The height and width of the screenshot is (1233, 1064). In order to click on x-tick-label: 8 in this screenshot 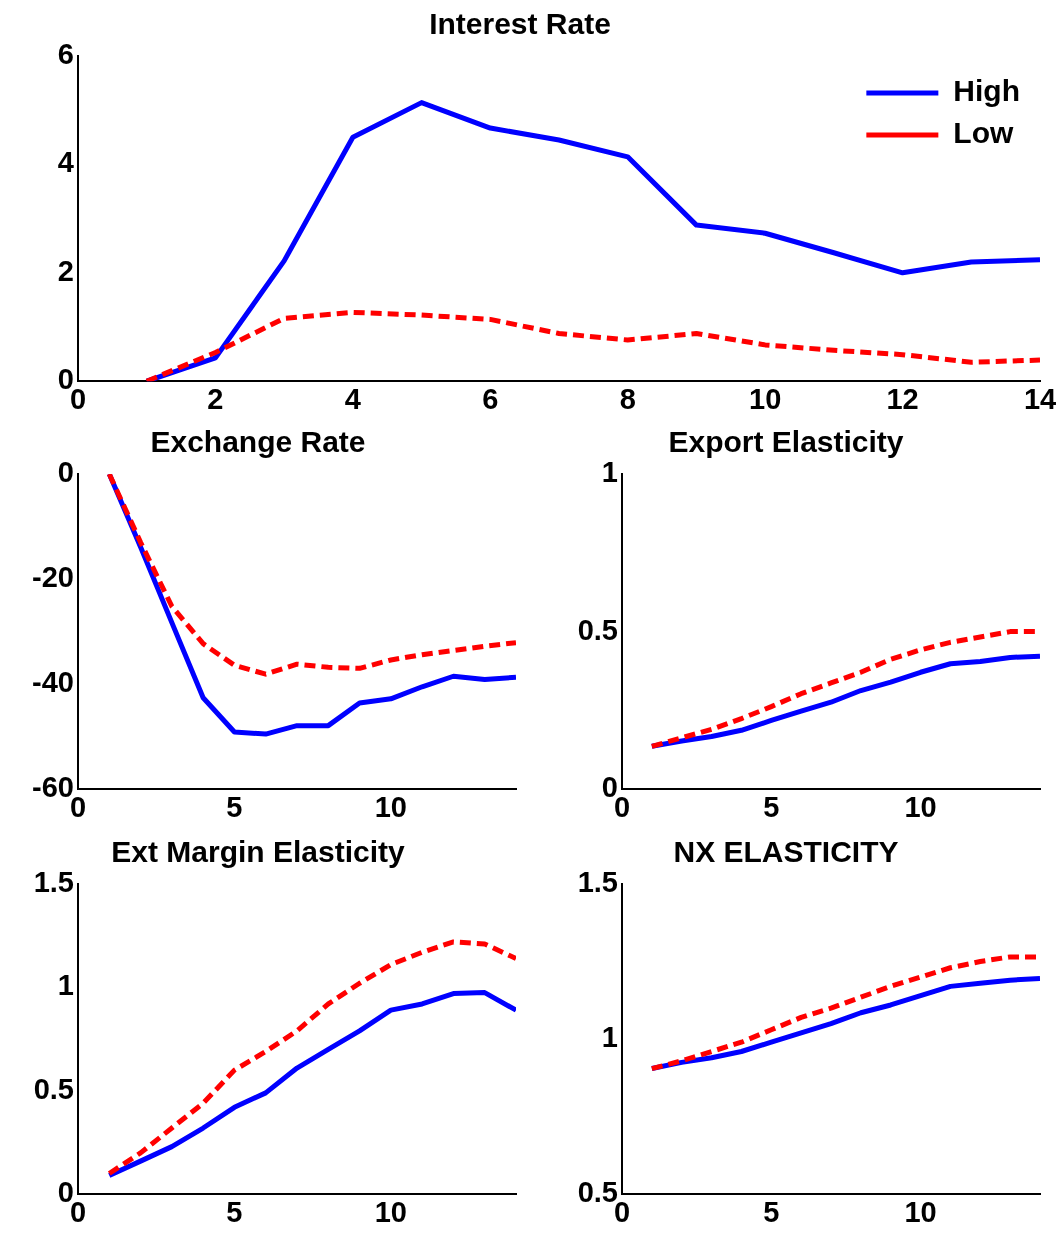, I will do `click(627, 398)`.